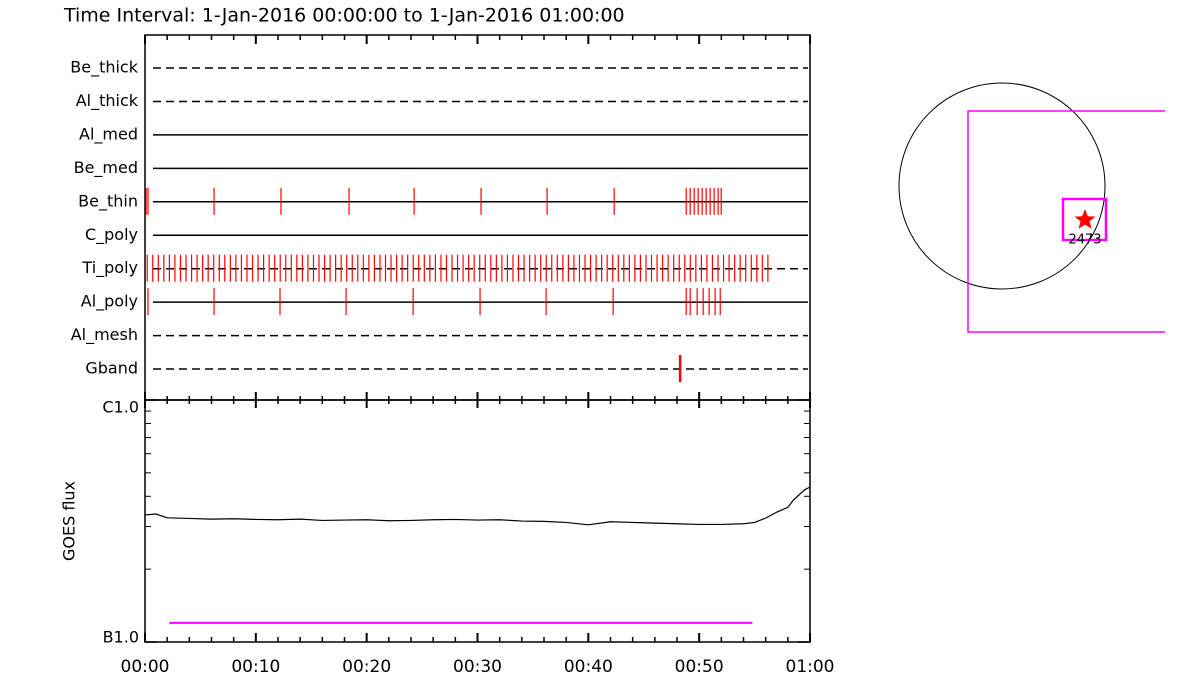  What do you see at coordinates (106, 168) in the screenshot?
I see `filter-label: Be_med` at bounding box center [106, 168].